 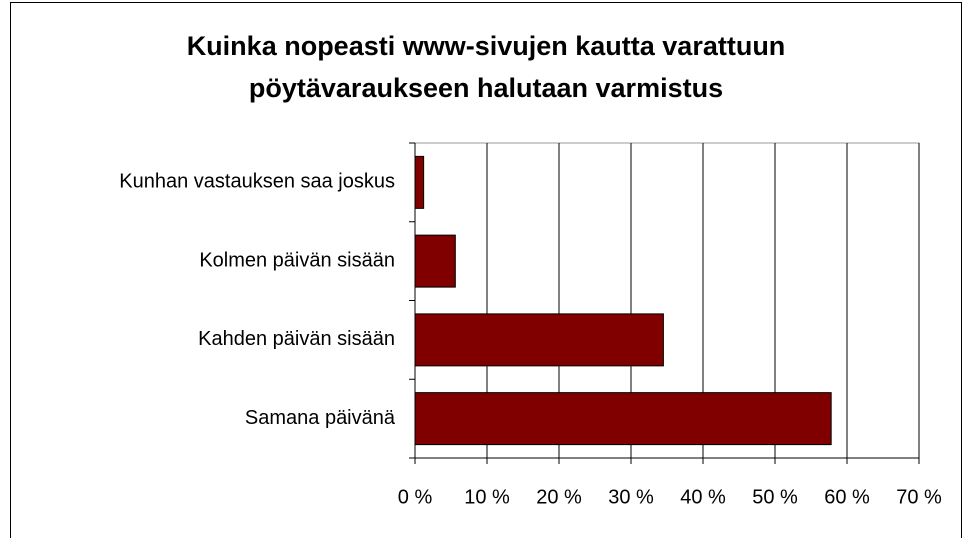 What do you see at coordinates (847, 497) in the screenshot?
I see `x-tick-label: 60 %` at bounding box center [847, 497].